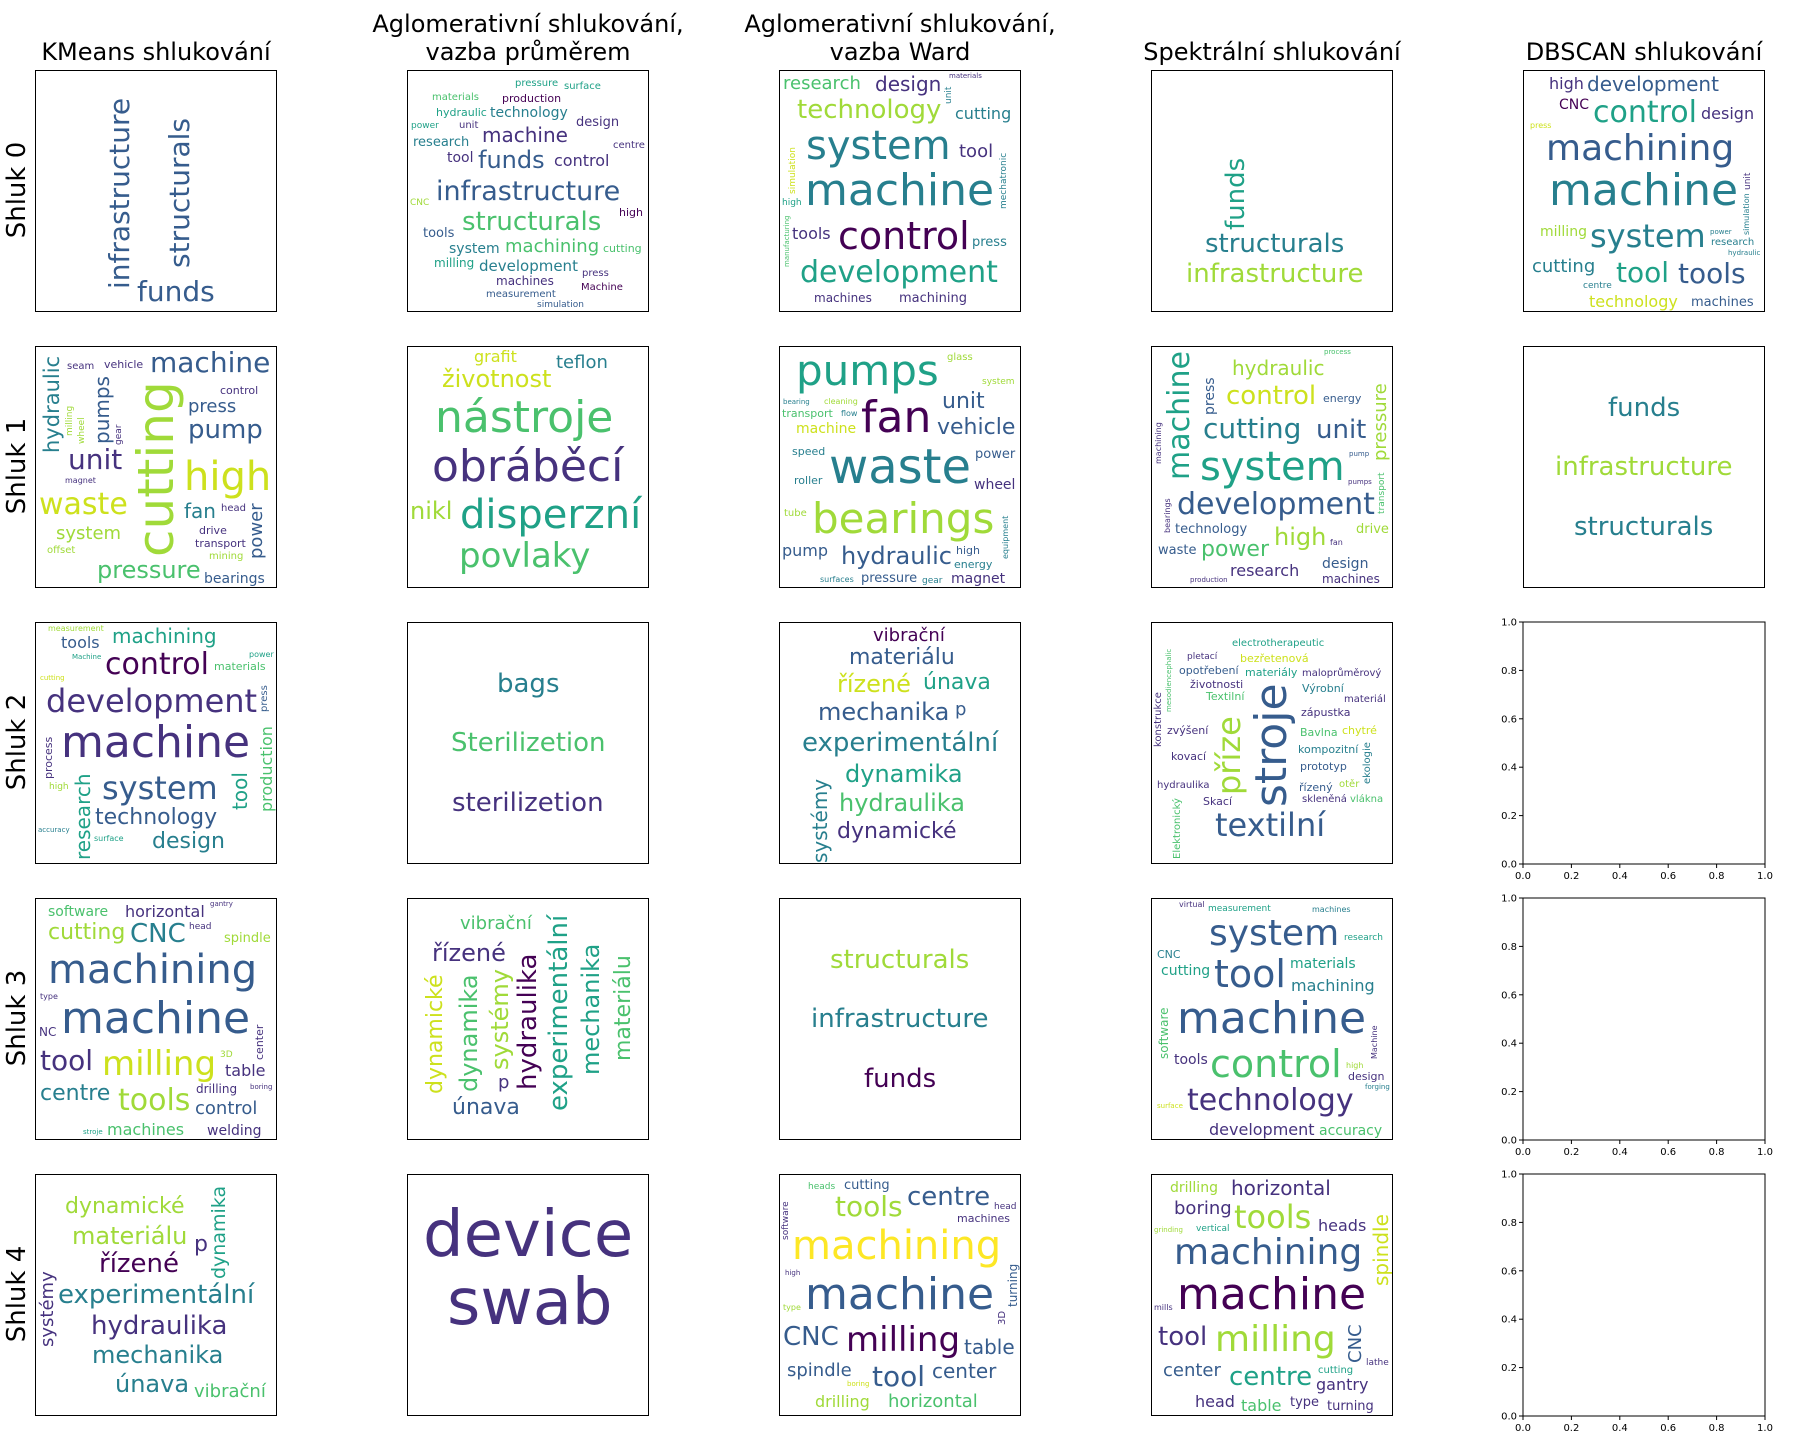 The width and height of the screenshot is (1800, 1440). I want to click on cloud-word: obráběcí, so click(528, 466).